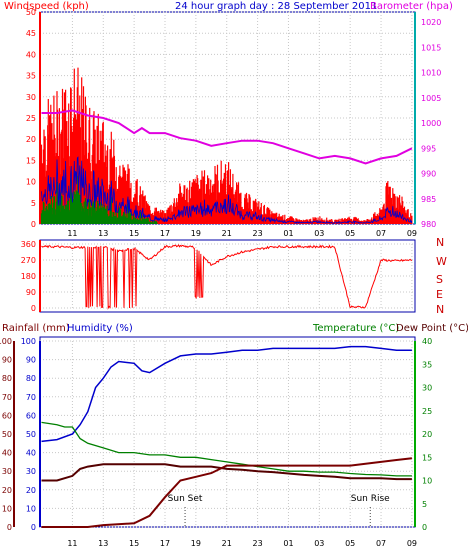 Image resolution: width=468 pixels, height=555 pixels. What do you see at coordinates (431, 22) in the screenshot?
I see `barometer-tick-label: 1020` at bounding box center [431, 22].